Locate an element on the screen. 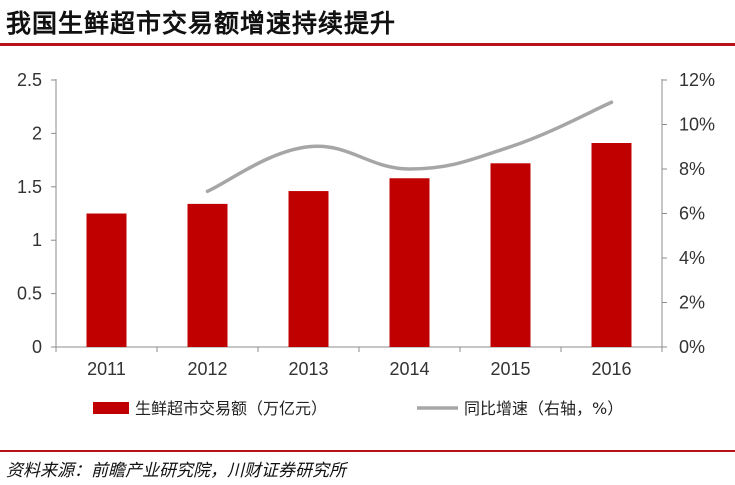  line-series is located at coordinates (409, 146).